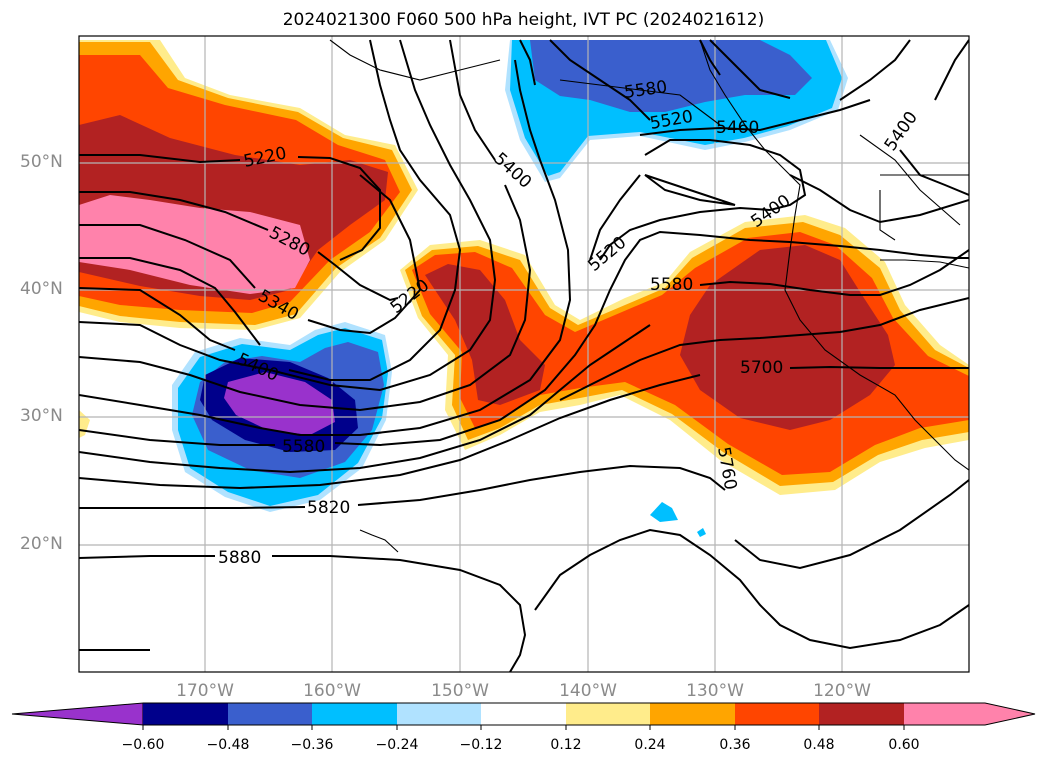 The width and height of the screenshot is (1047, 765). What do you see at coordinates (566, 745) in the screenshot?
I see `colorbar-tick-label: 0.12` at bounding box center [566, 745].